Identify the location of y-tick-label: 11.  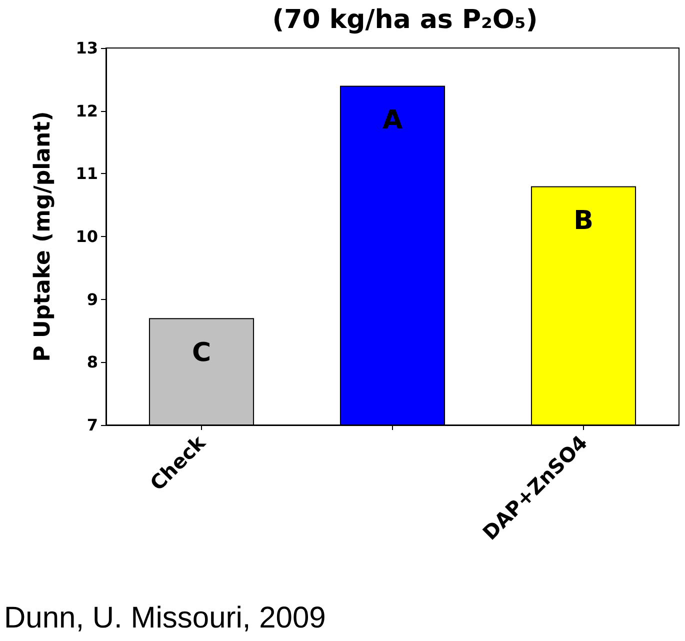
(87, 174).